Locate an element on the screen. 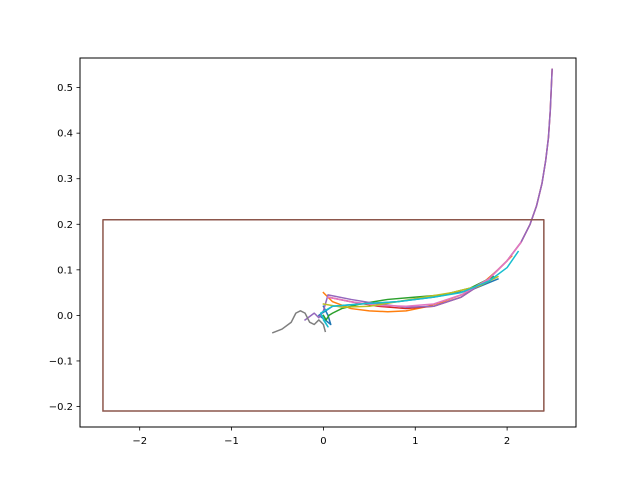 This screenshot has height=480, width=640. y-axis: −0.2 −0.1 0.0 0.1 0.2 0.3 0.4 0.5 is located at coordinates (64, 248).